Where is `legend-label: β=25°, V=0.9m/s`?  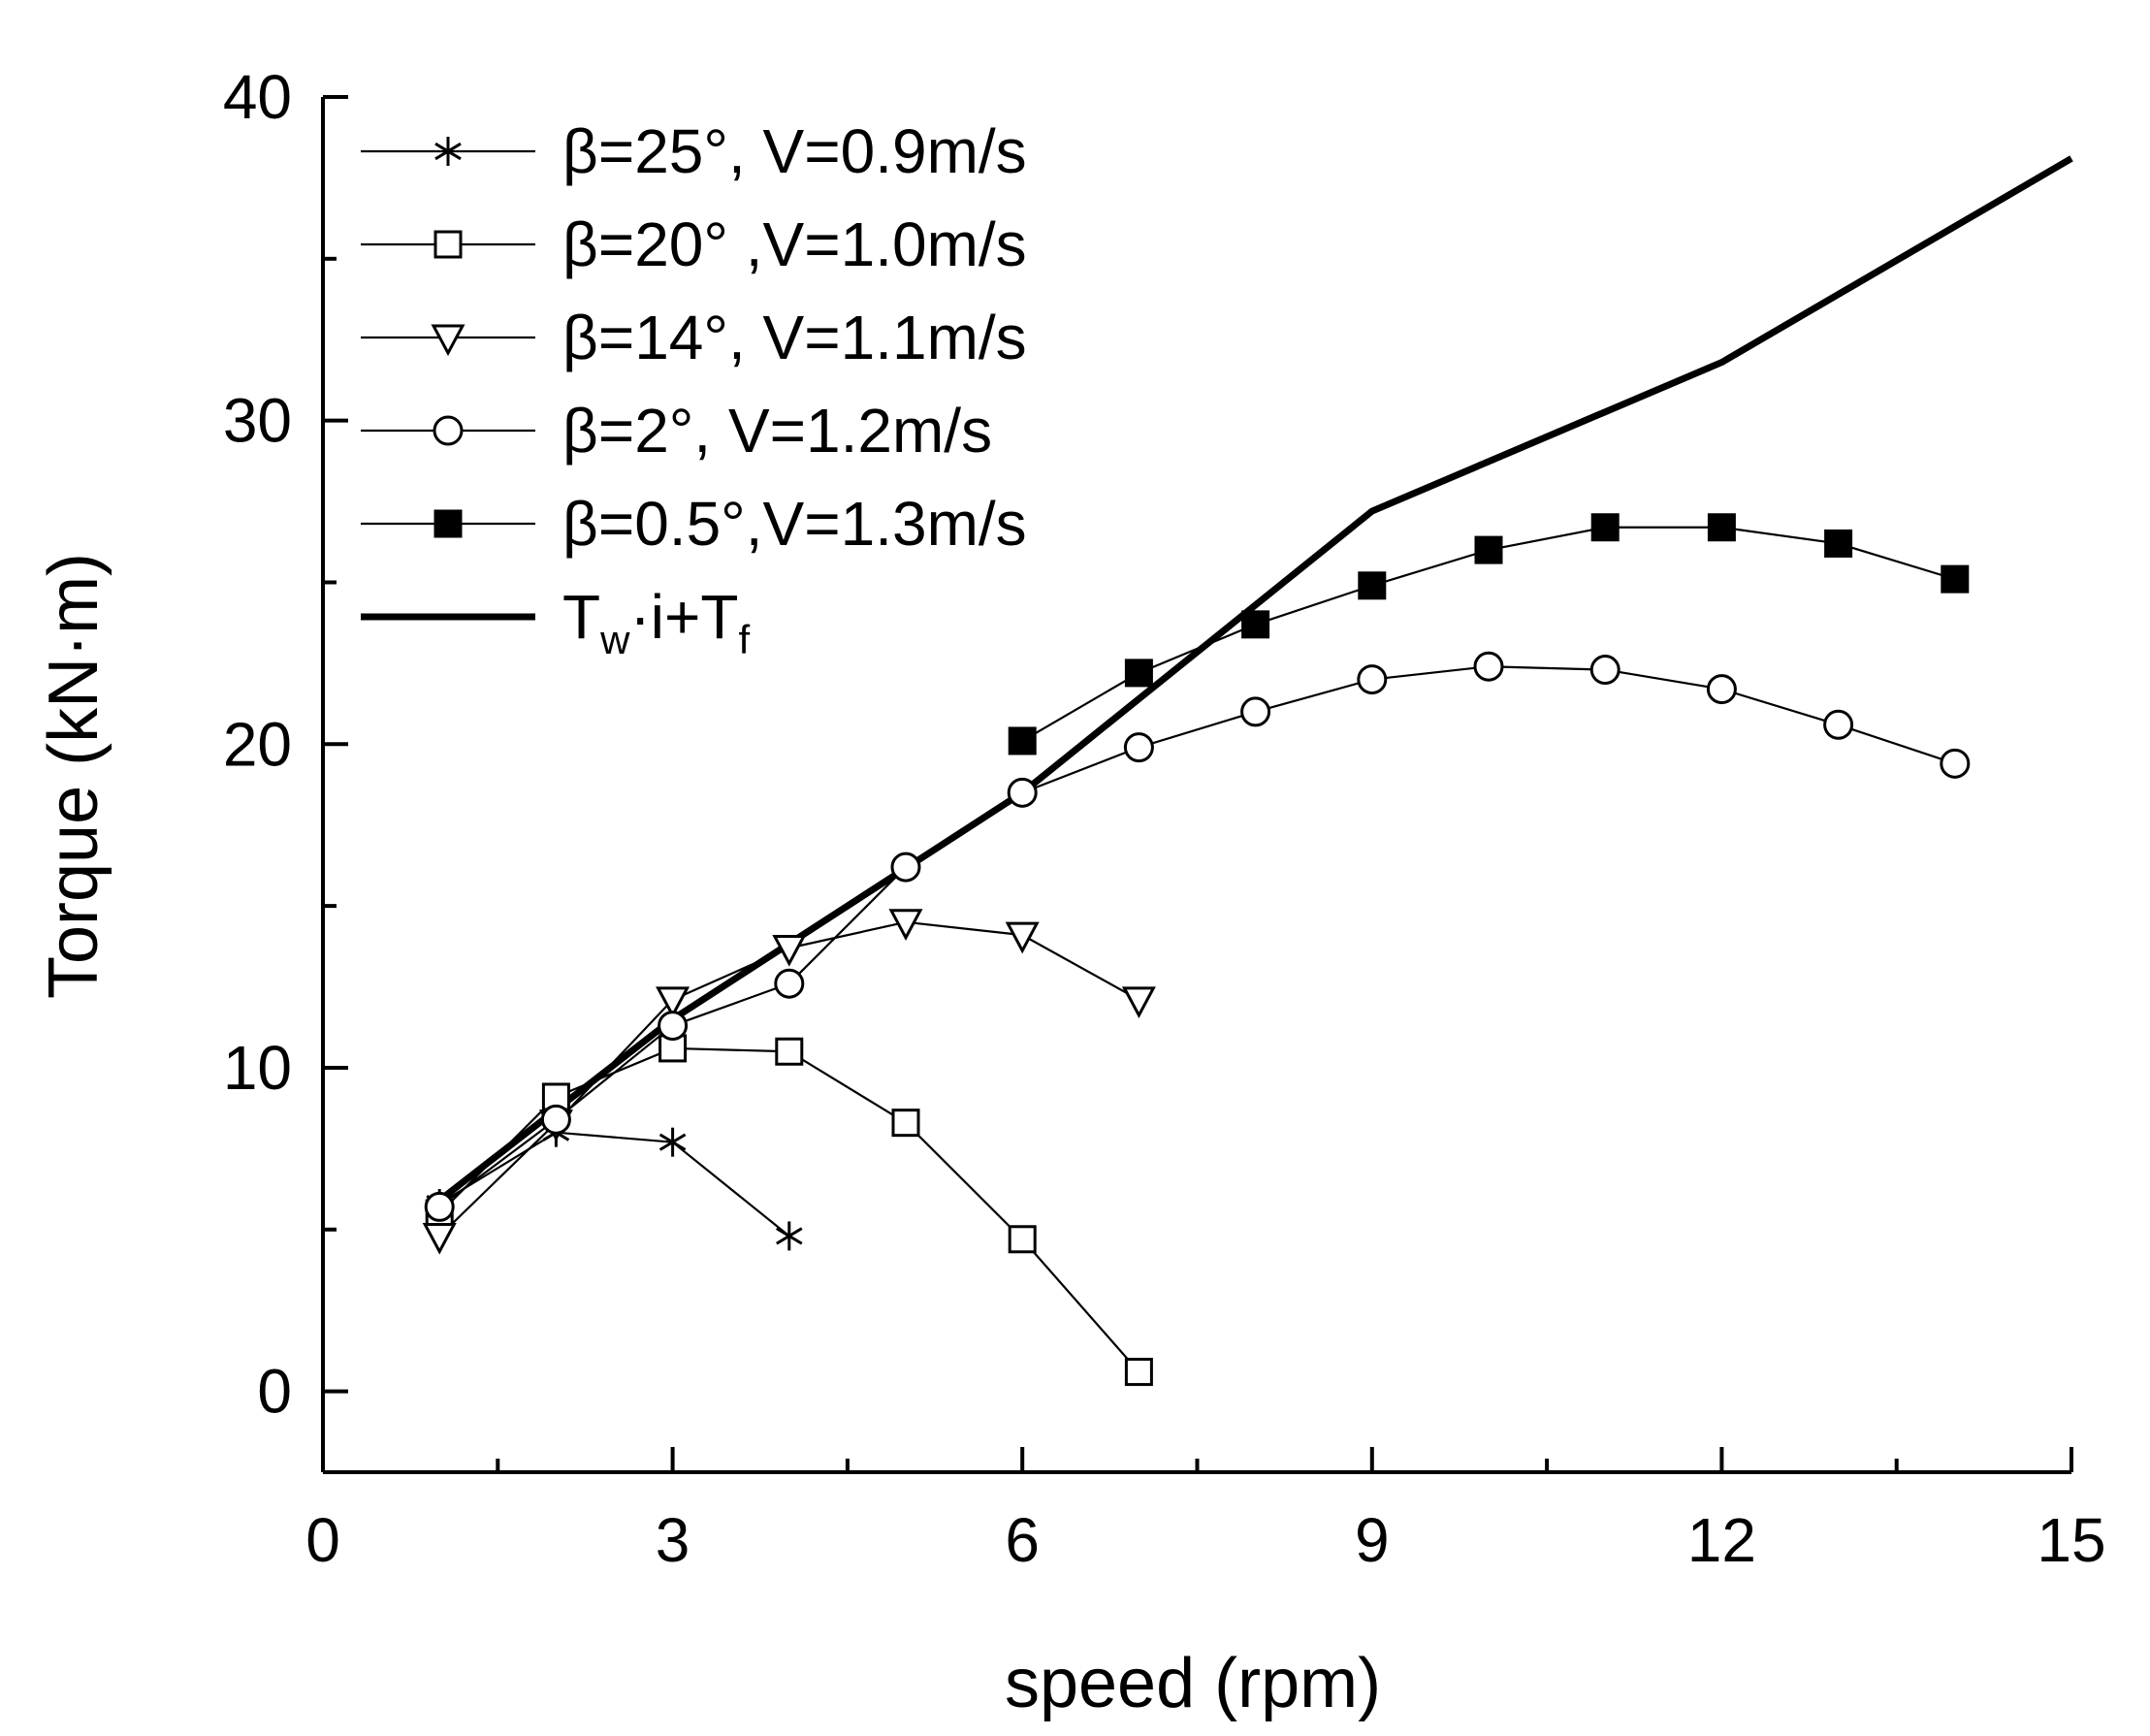
legend-label: β=25°, V=0.9m/s is located at coordinates (794, 151).